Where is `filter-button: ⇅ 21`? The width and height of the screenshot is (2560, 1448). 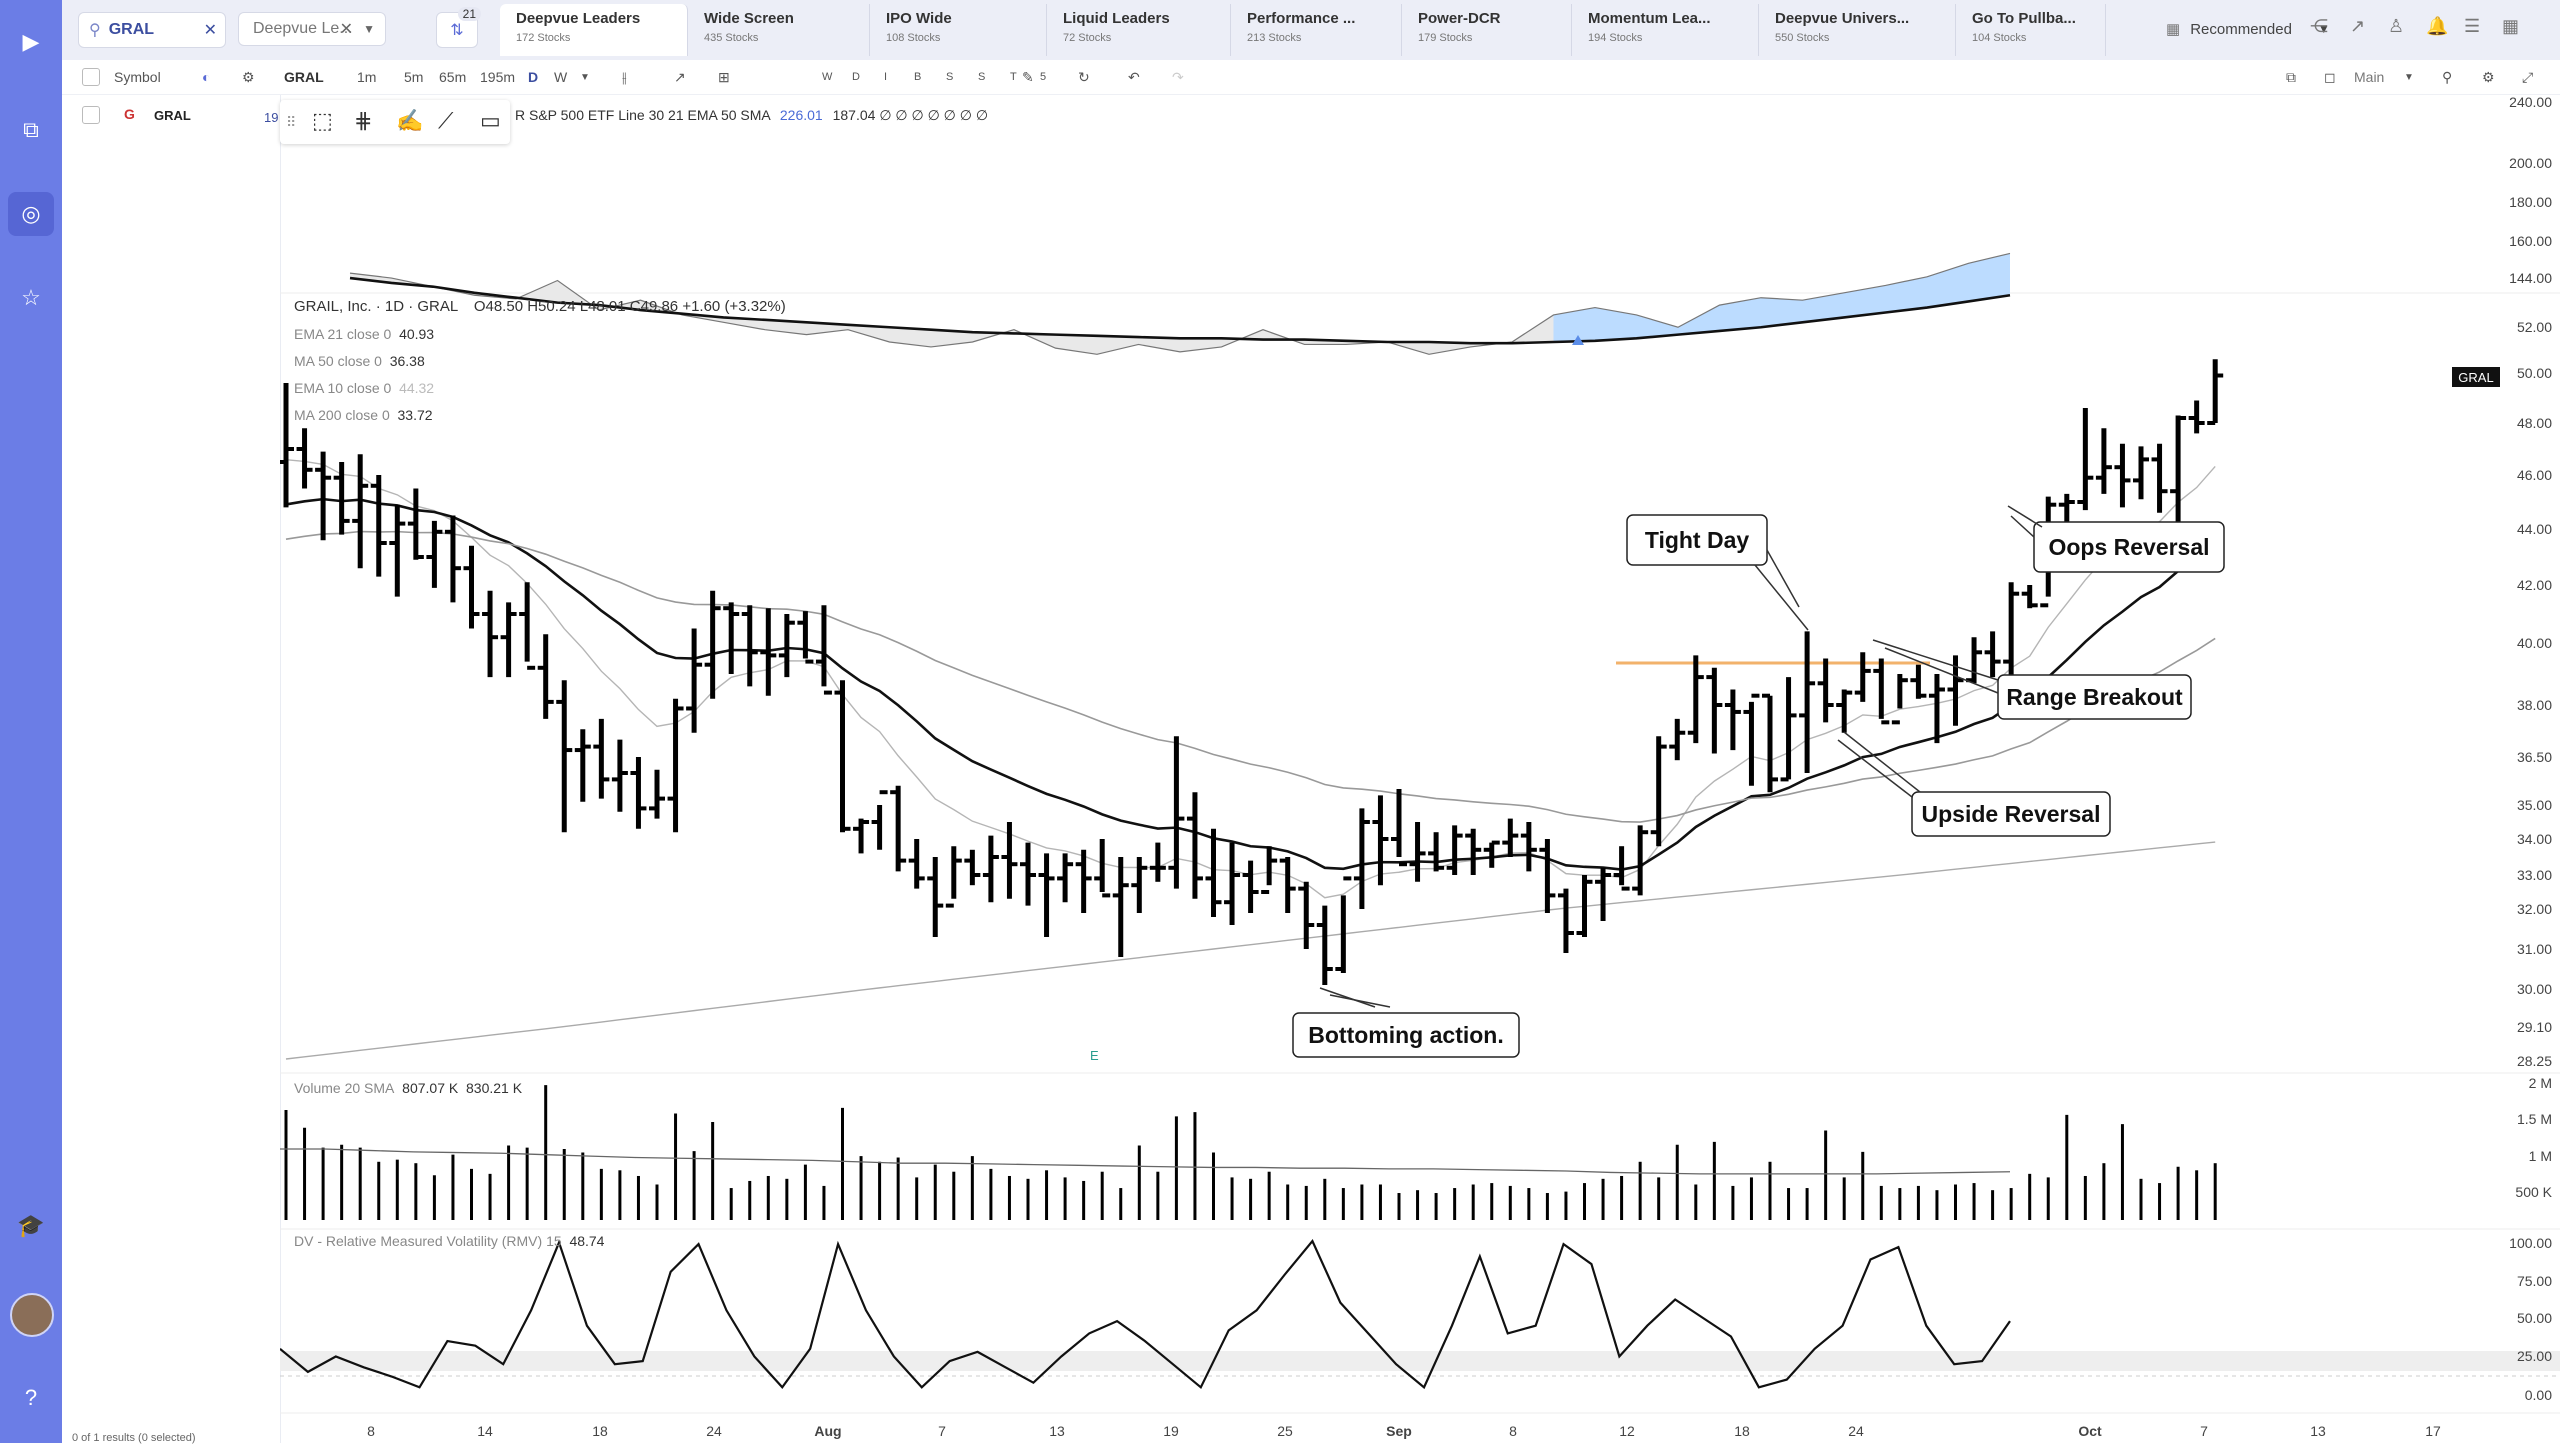
filter-button: ⇅ 21 is located at coordinates (458, 27).